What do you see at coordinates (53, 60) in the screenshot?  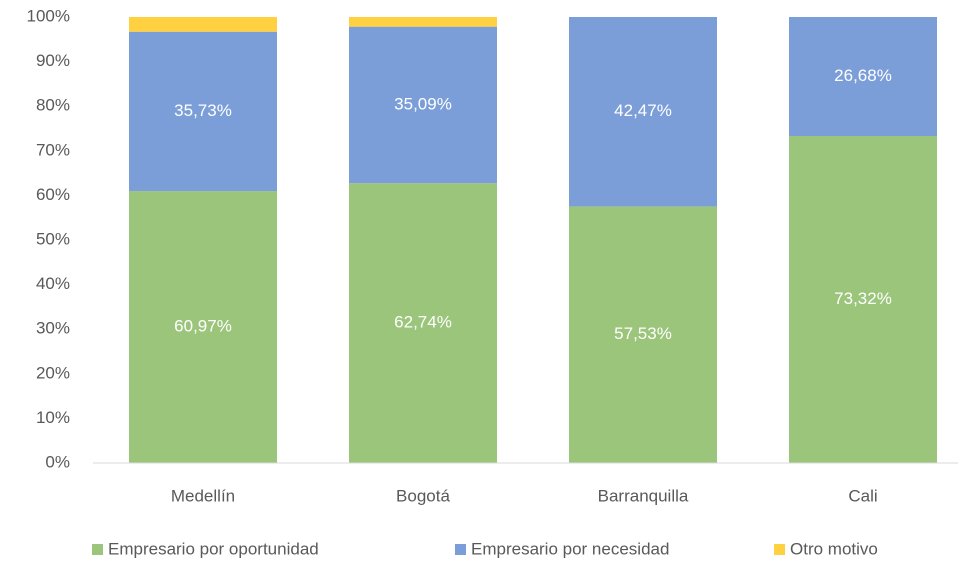 I see `y-tick-label: 90%` at bounding box center [53, 60].